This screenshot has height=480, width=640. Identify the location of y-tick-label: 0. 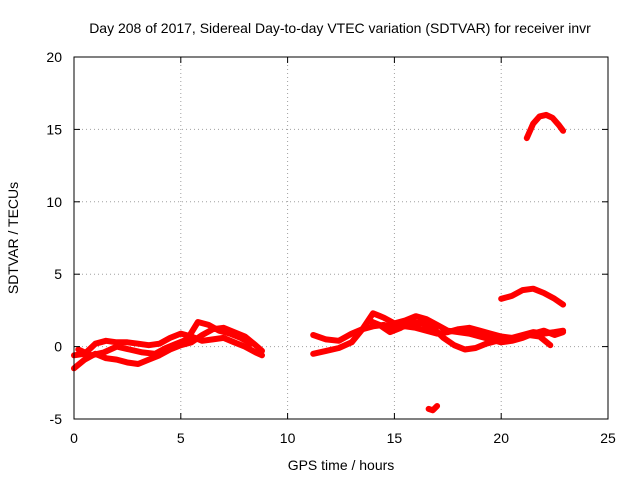
(58, 347).